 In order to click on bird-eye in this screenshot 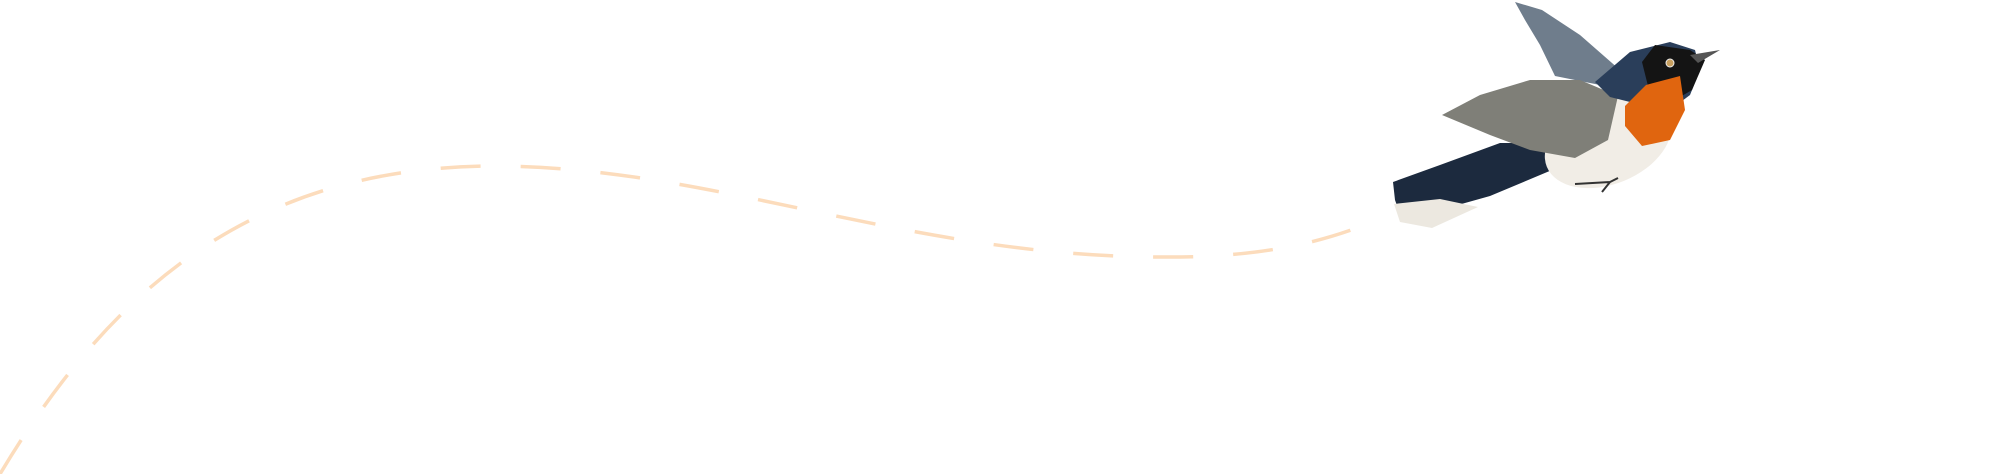, I will do `click(1670, 63)`.